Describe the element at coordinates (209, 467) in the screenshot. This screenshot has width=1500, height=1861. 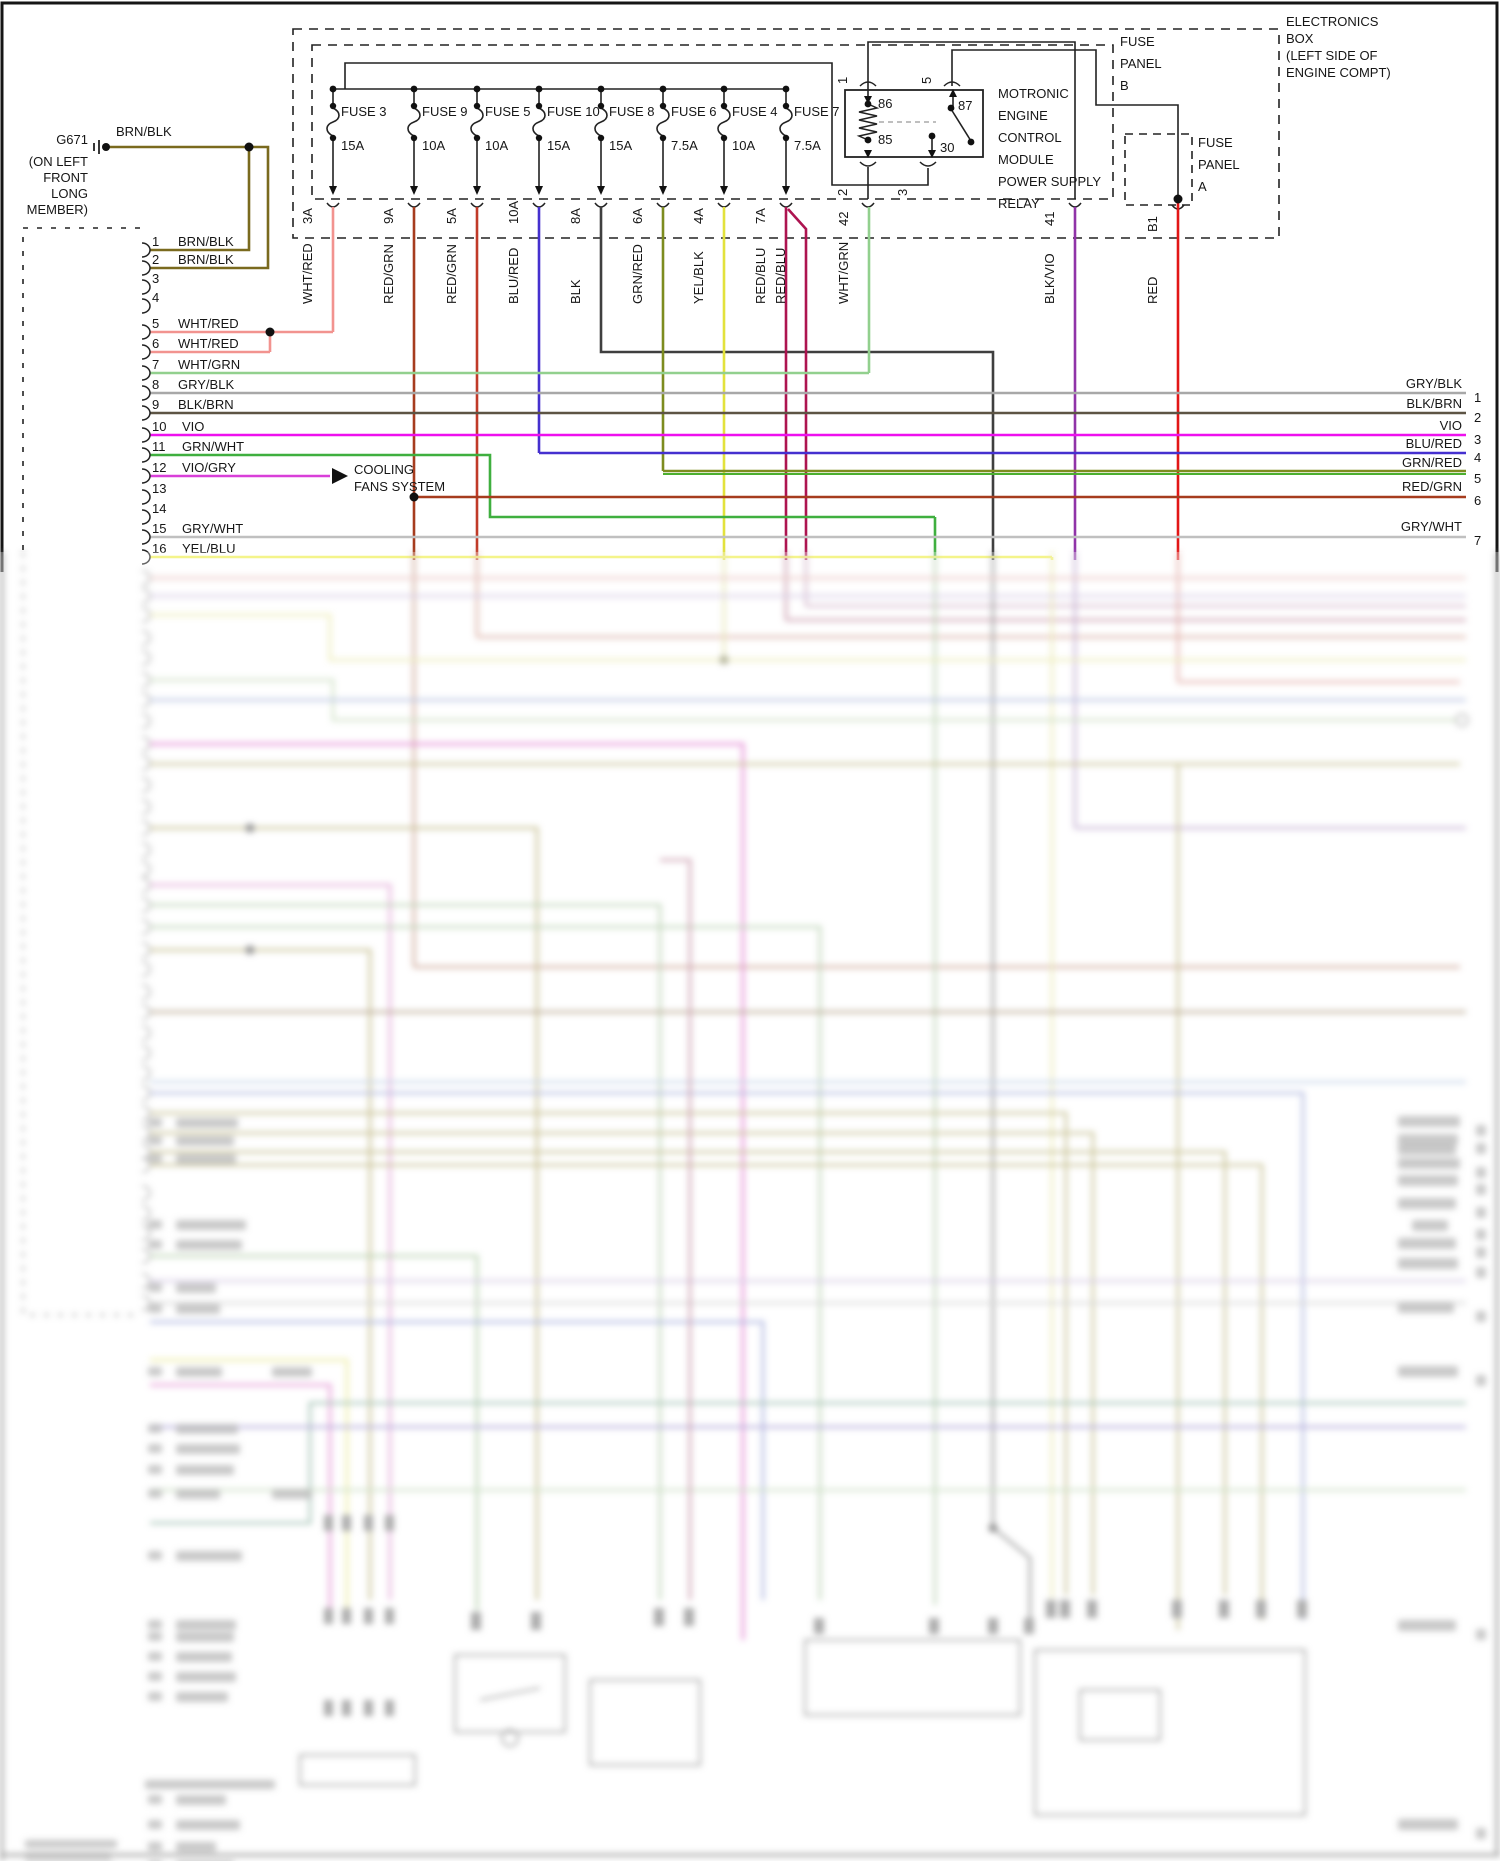
I see `pin-12-wire: VIO/GRY` at that location.